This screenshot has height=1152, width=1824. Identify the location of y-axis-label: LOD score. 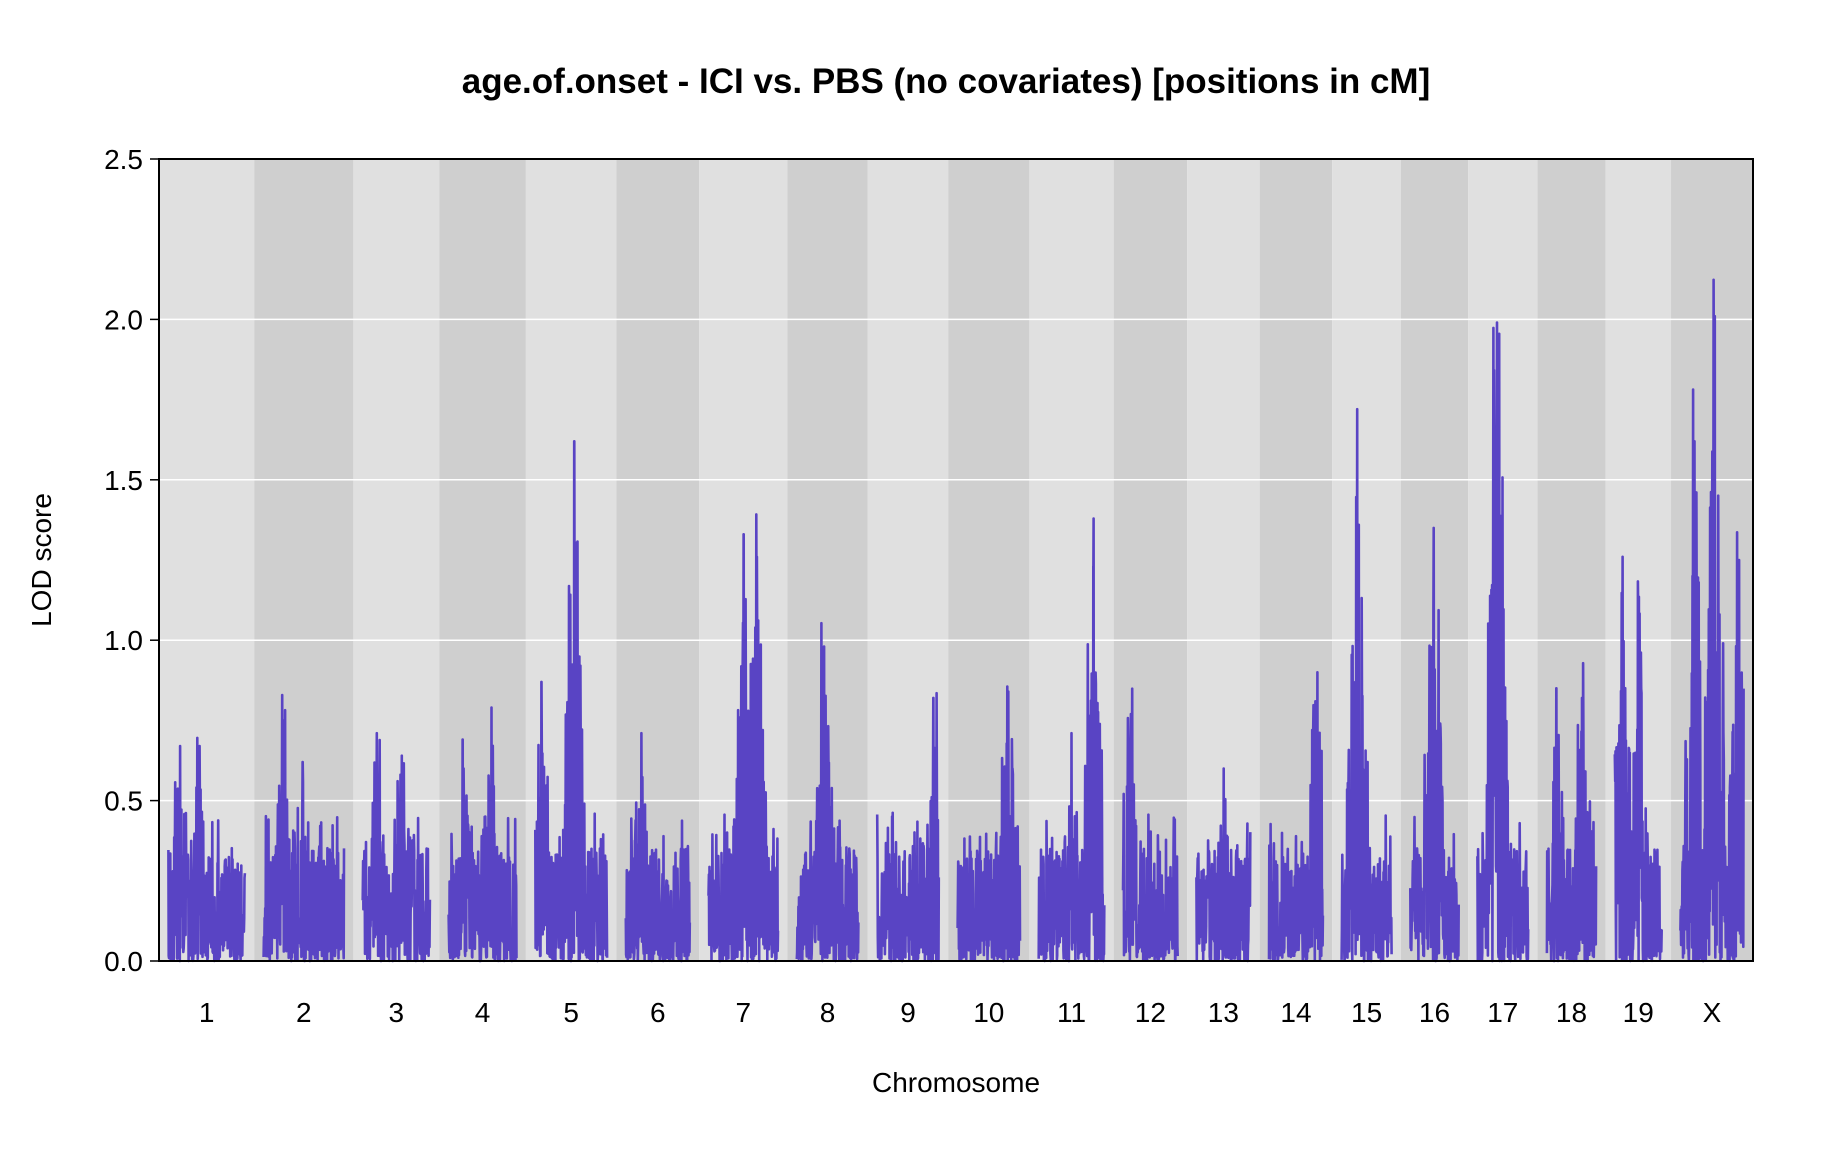
(41, 560).